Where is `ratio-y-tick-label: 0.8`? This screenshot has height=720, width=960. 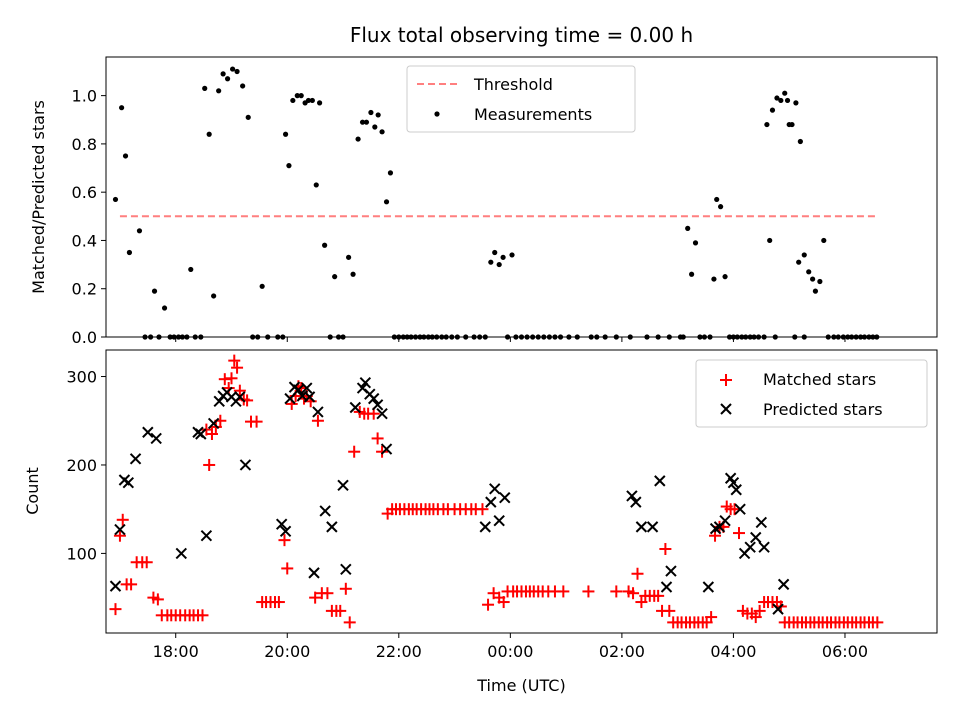 ratio-y-tick-label: 0.8 is located at coordinates (84, 144).